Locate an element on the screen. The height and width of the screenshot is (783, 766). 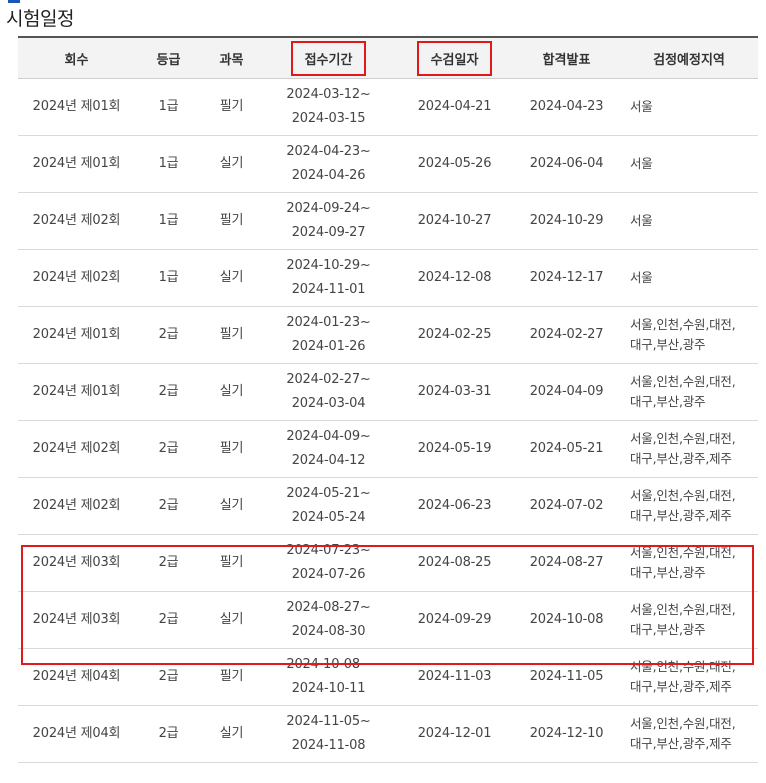
cell-registration-period: 2024-04-23~ 2024-04-26 is located at coordinates (328, 164).